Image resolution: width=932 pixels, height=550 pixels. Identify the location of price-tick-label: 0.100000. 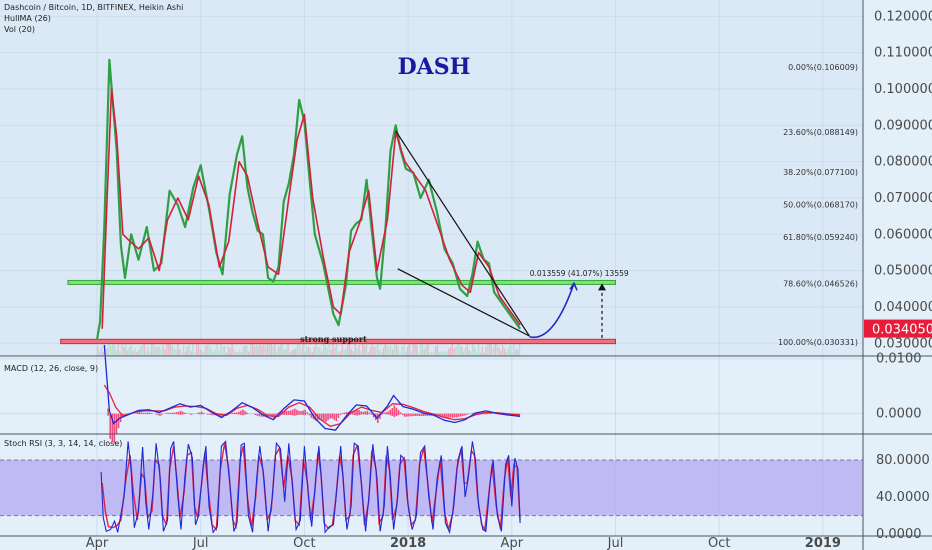
(903, 89).